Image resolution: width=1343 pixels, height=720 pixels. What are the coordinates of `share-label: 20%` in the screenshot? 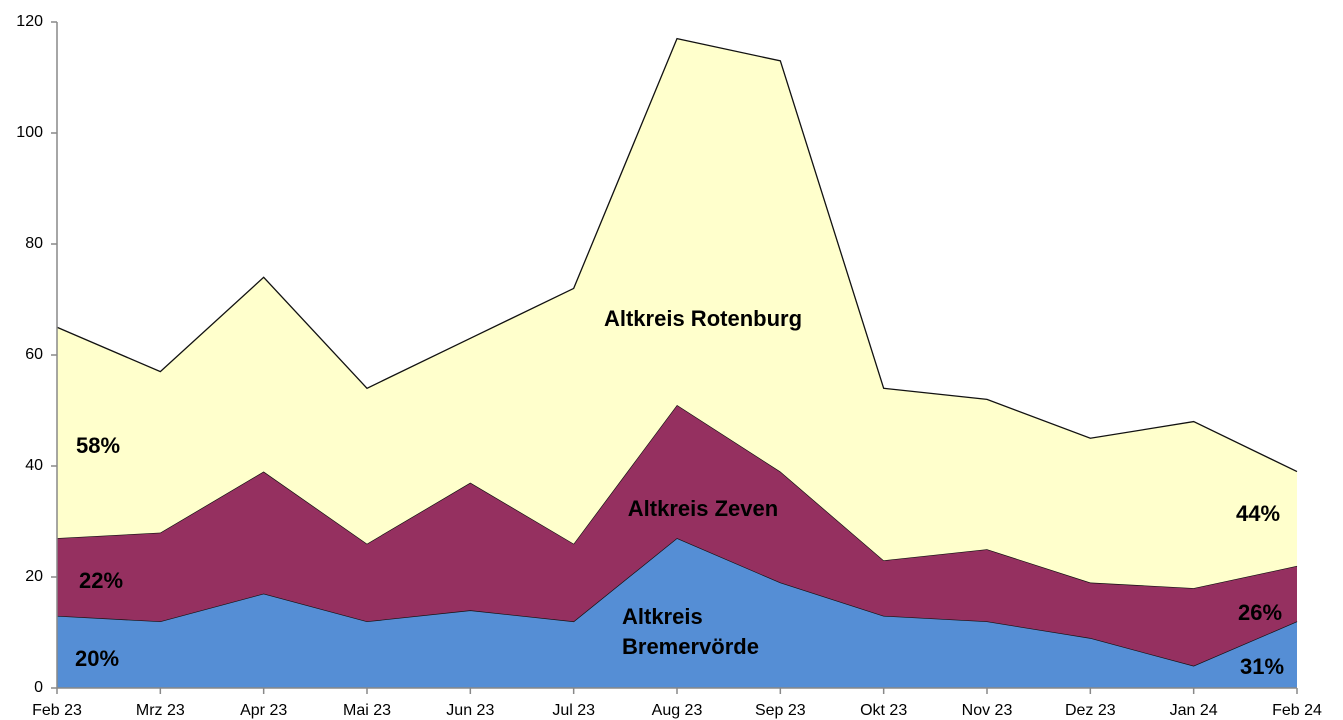 It's located at (97, 658).